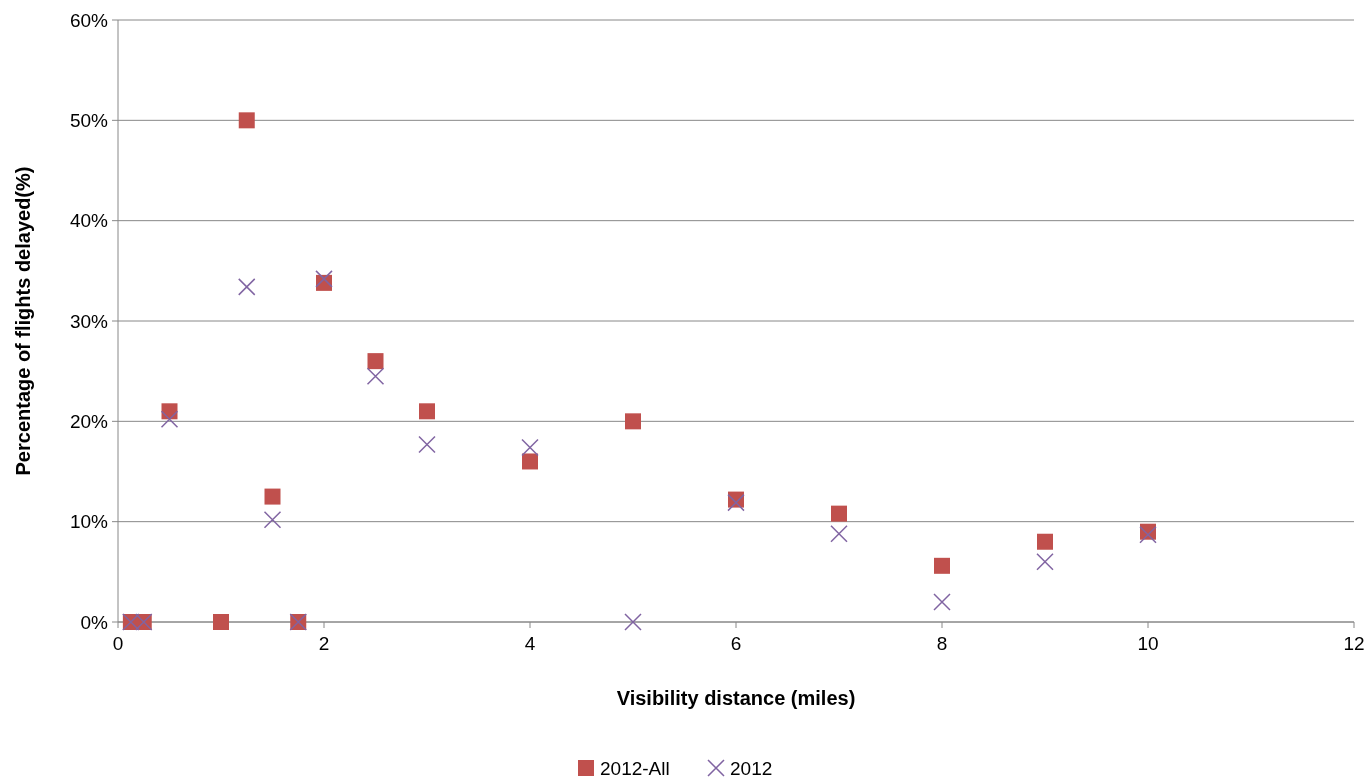 This screenshot has height=783, width=1372. What do you see at coordinates (1354, 643) in the screenshot?
I see `x-tick-label: 12` at bounding box center [1354, 643].